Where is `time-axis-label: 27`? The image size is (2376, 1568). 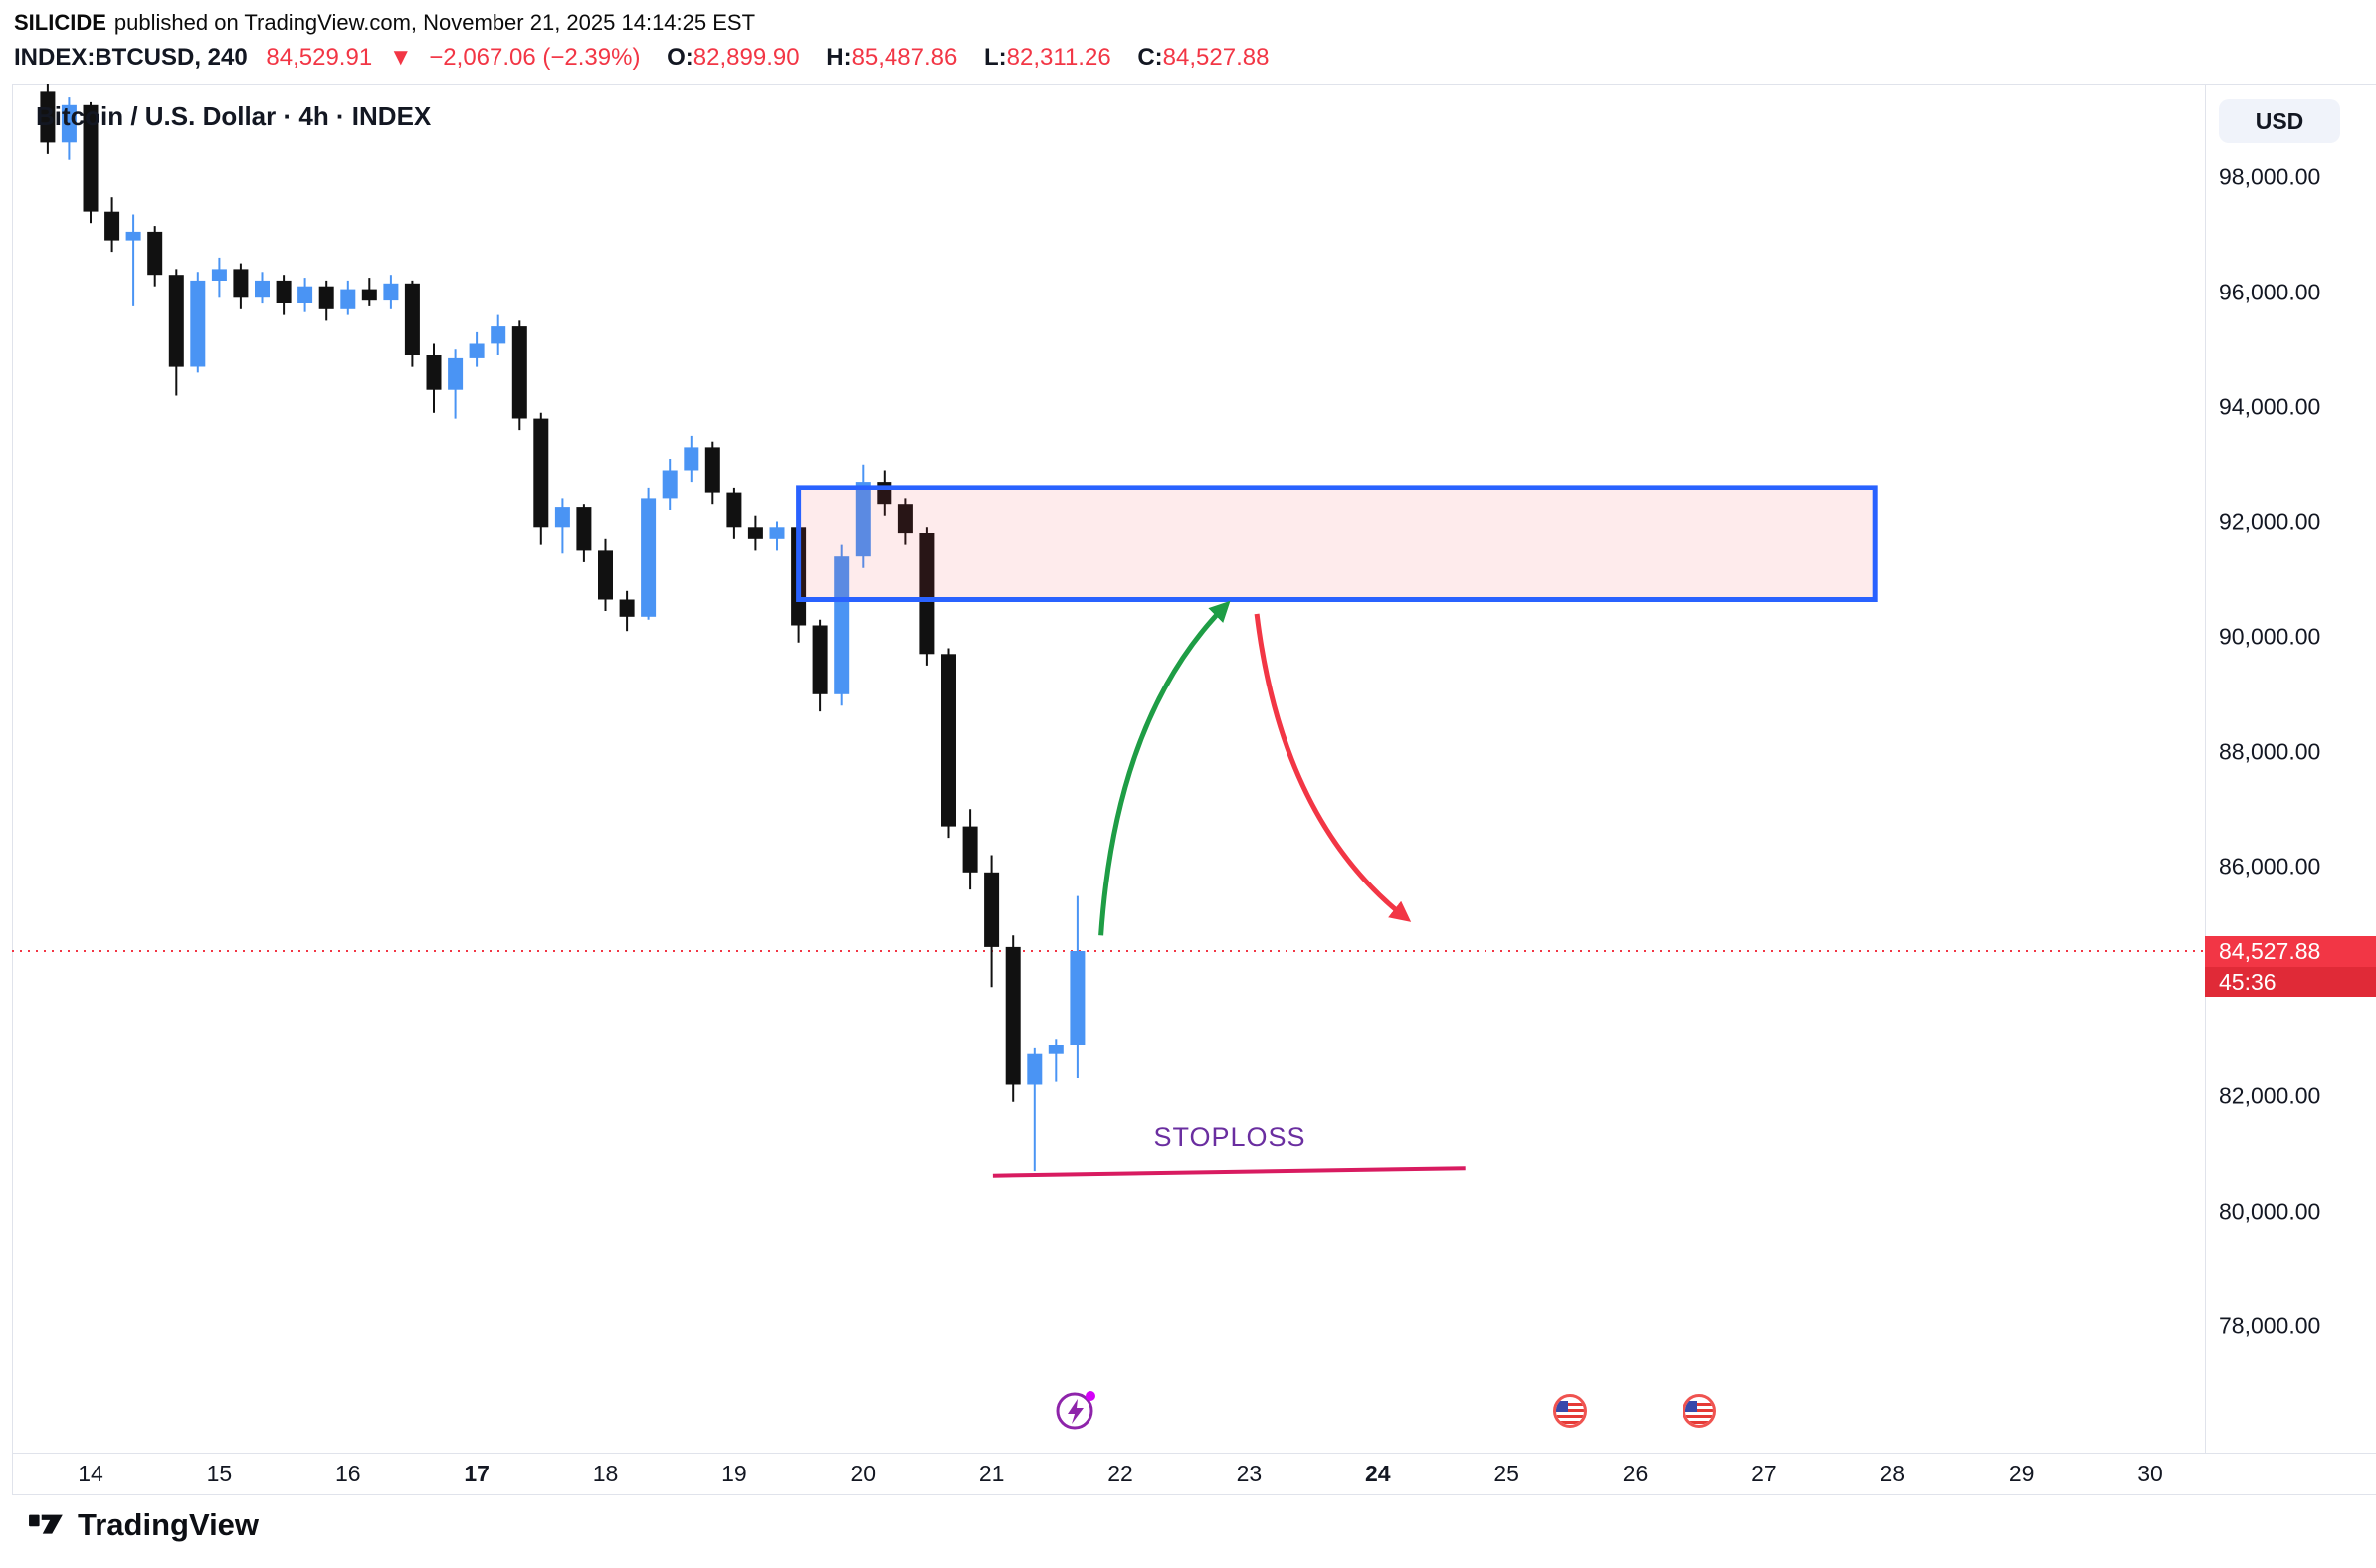 time-axis-label: 27 is located at coordinates (1764, 1473).